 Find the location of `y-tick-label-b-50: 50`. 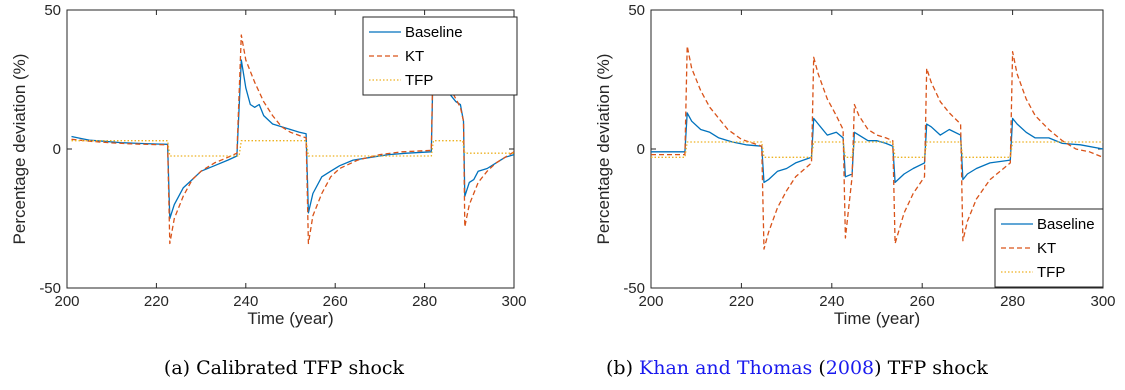

y-tick-label-b-50: 50 is located at coordinates (636, 10).